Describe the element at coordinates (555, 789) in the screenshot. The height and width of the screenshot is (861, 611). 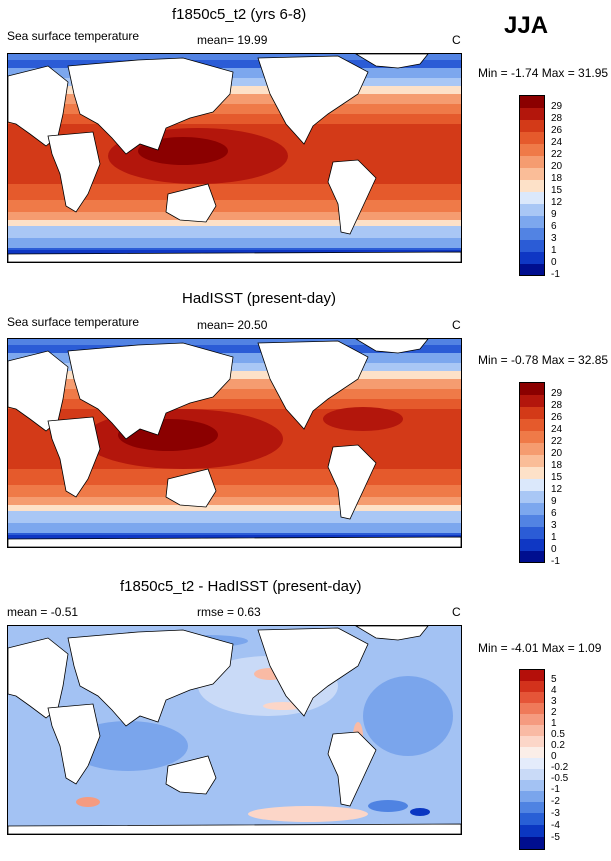
I see `panel-3-cb-label: -1` at that location.